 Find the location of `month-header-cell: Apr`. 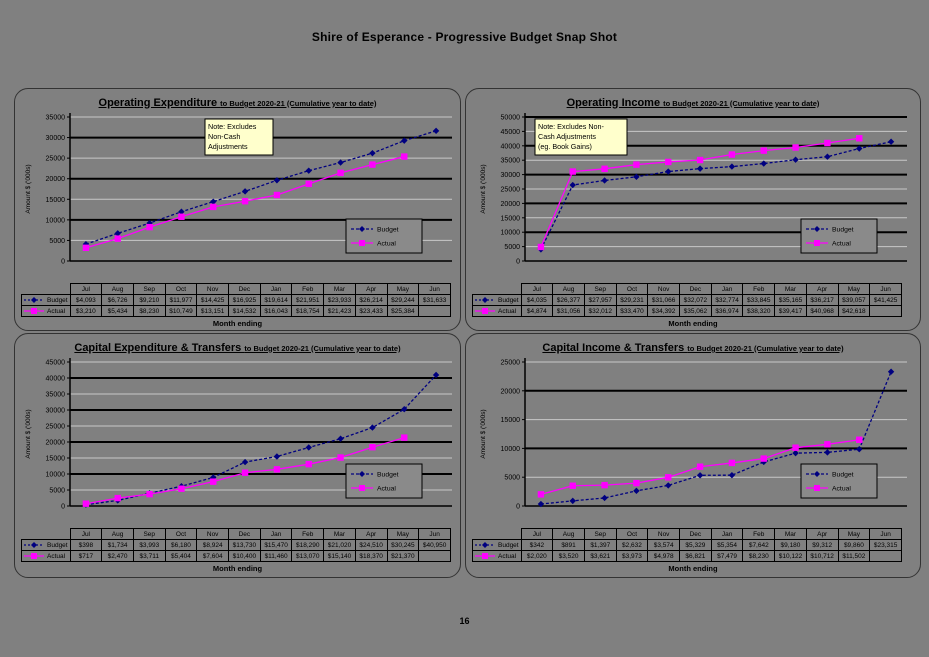

month-header-cell: Apr is located at coordinates (822, 534).